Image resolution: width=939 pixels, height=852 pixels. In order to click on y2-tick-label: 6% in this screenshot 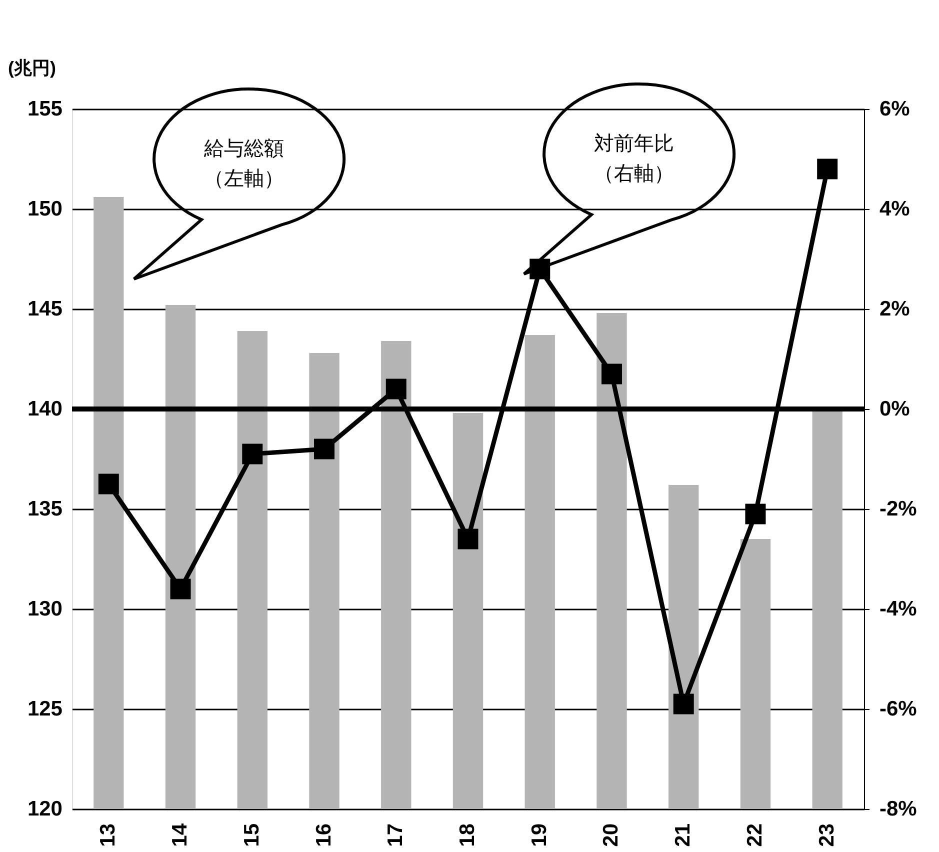, I will do `click(895, 109)`.